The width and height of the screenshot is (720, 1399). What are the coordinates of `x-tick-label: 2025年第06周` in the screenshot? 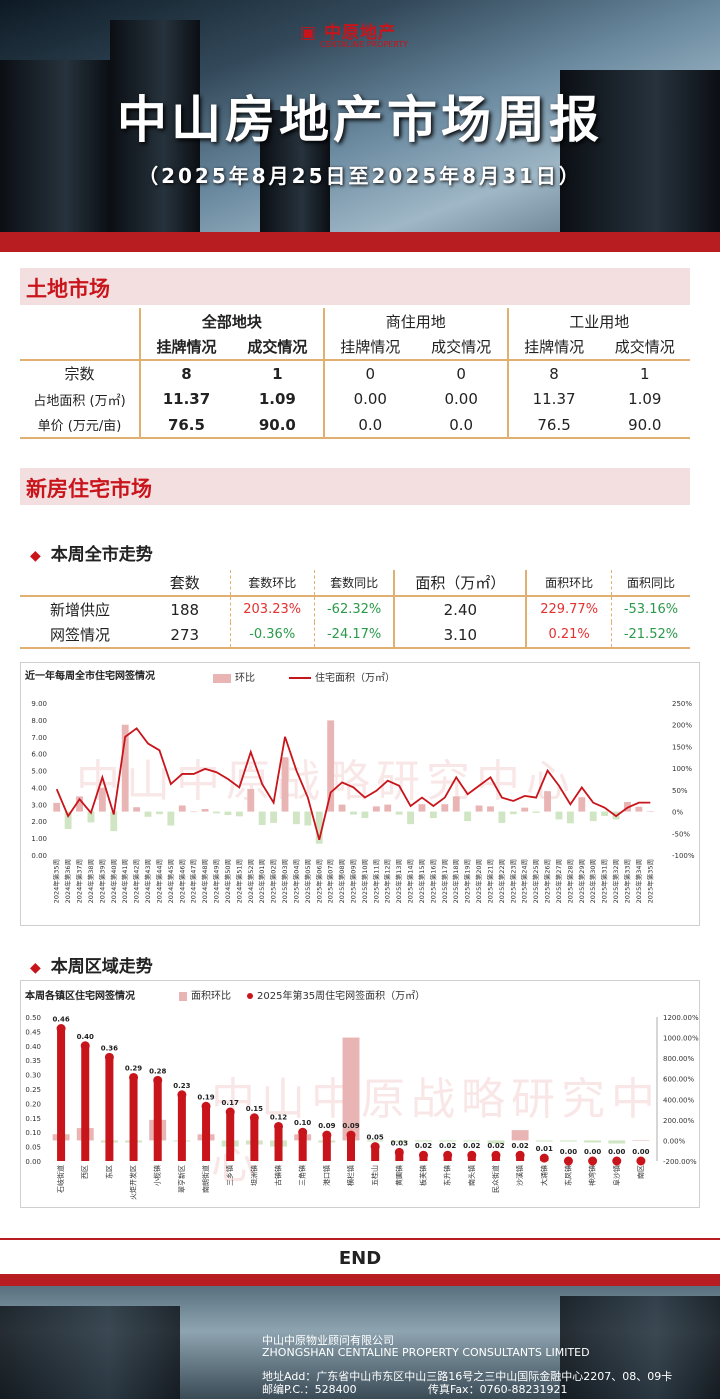 It's located at (318, 881).